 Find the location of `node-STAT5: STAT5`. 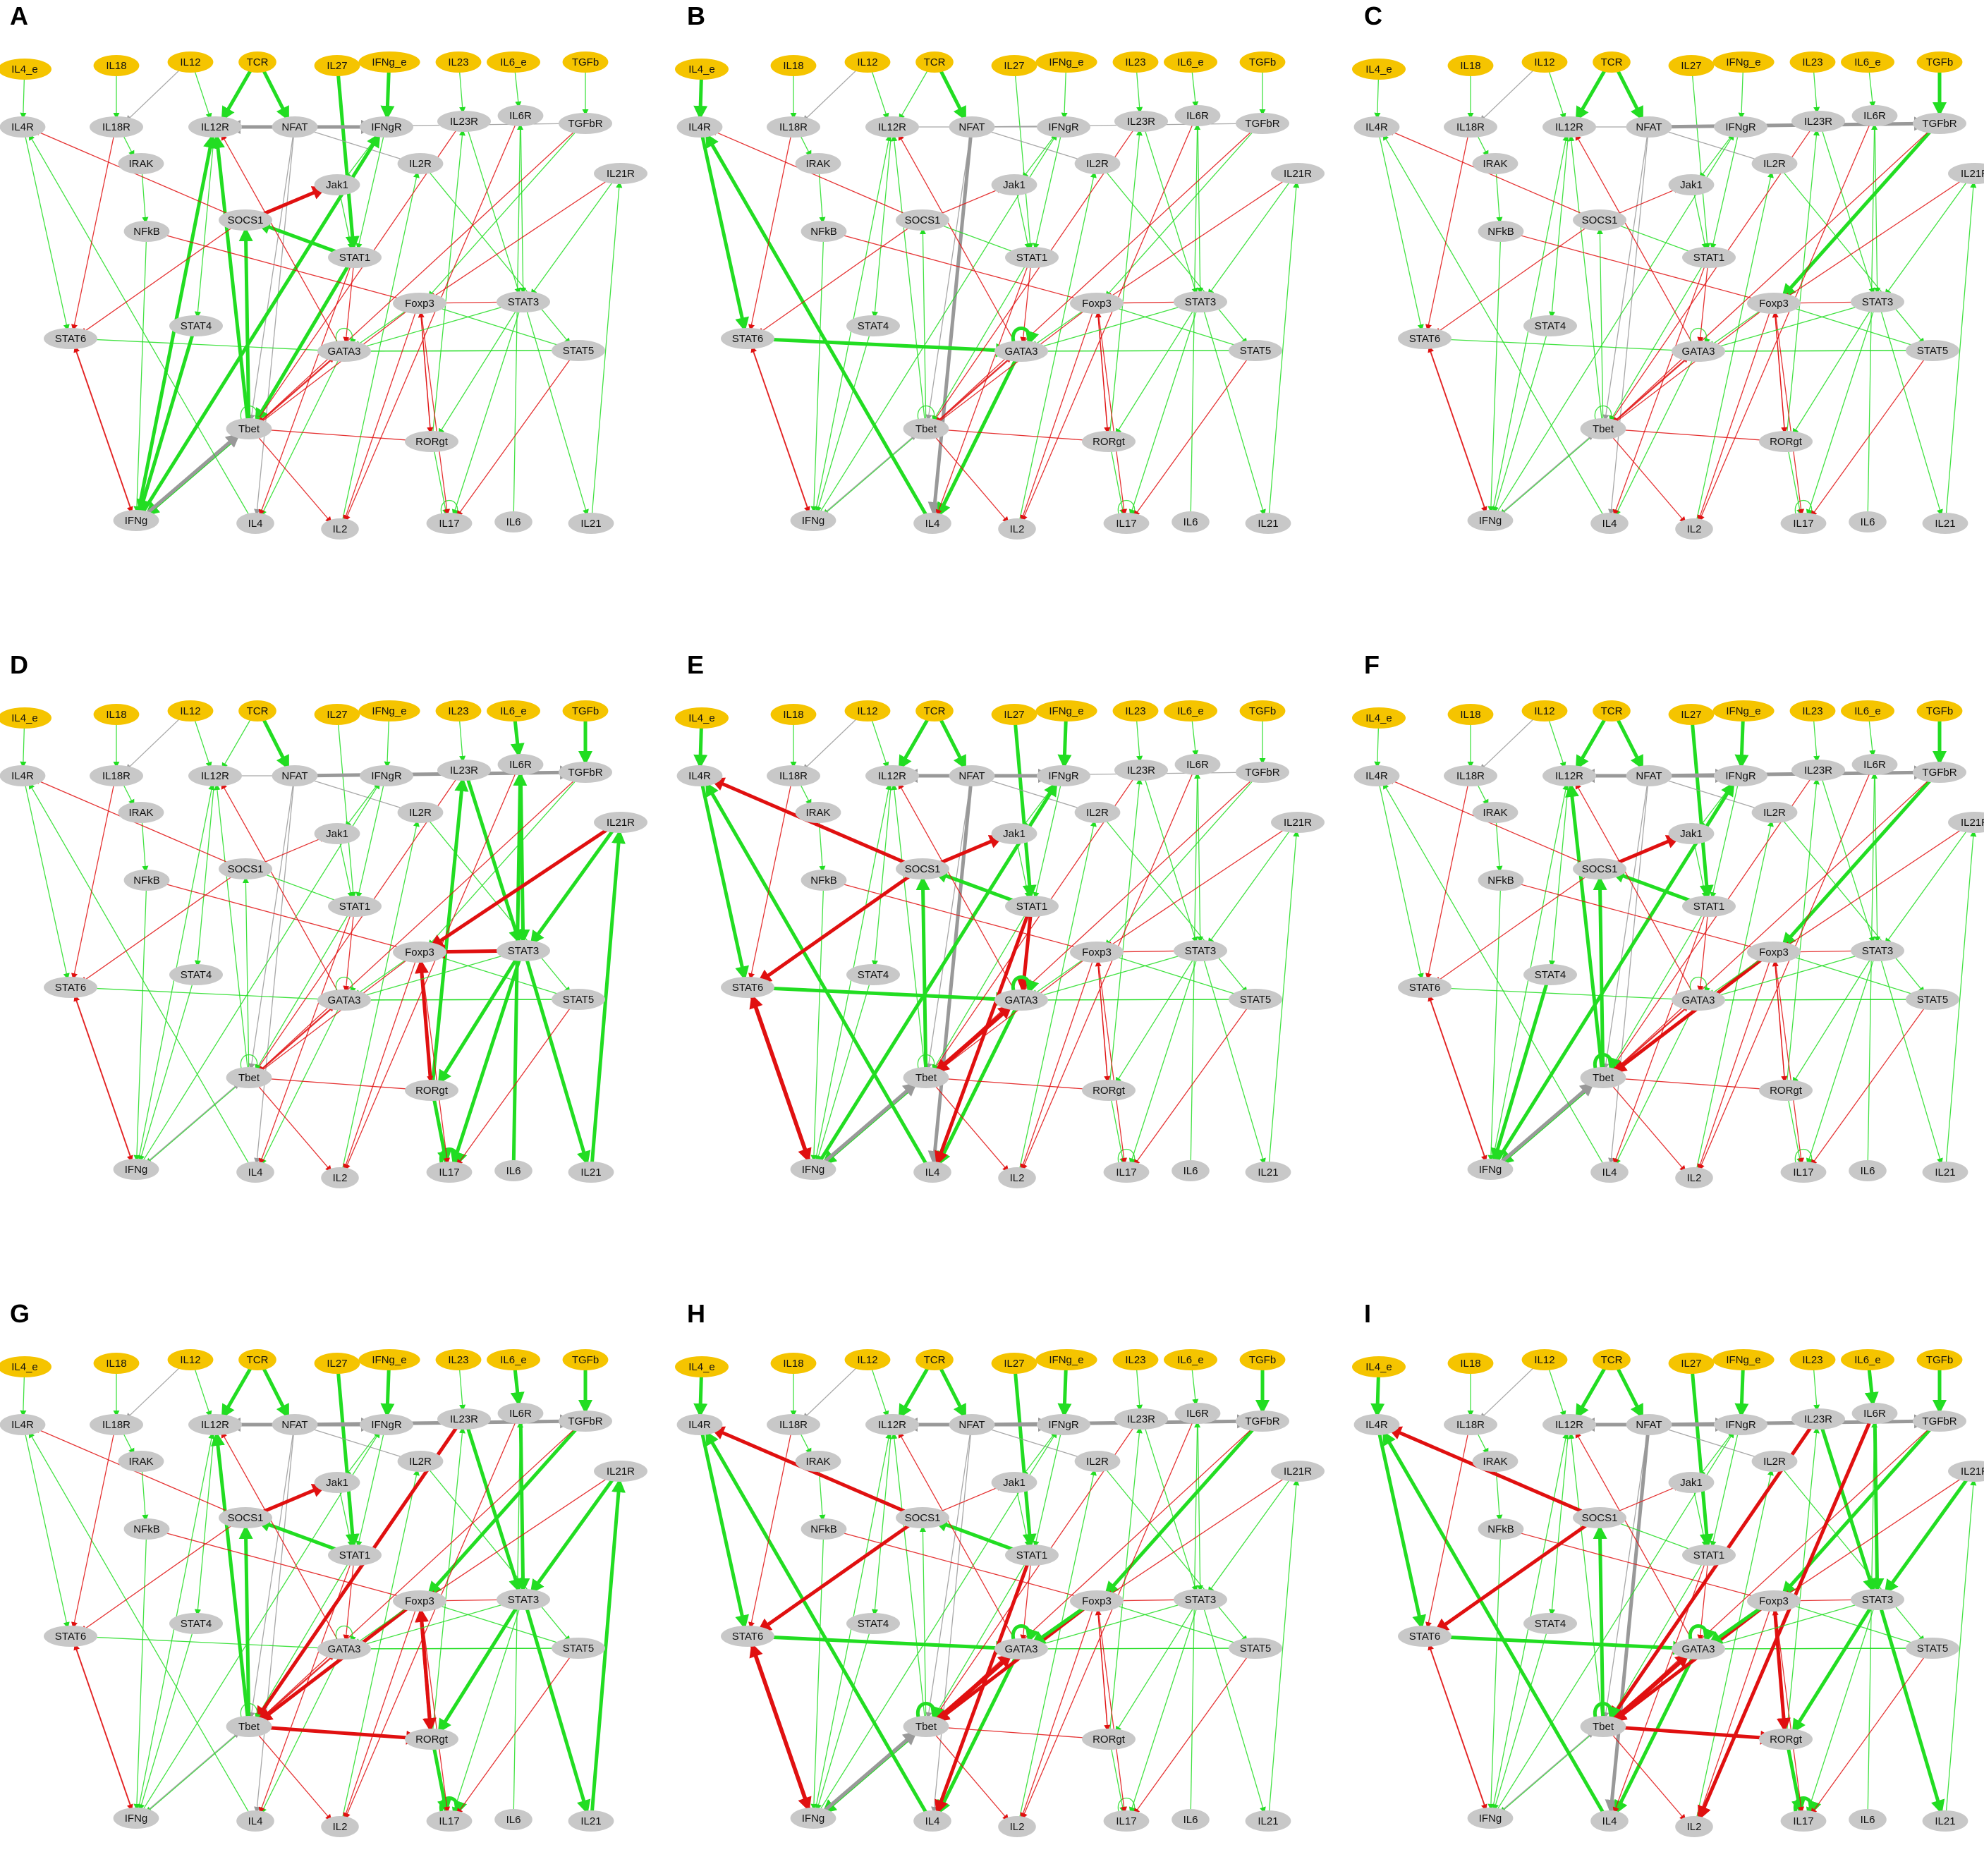

node-STAT5: STAT5 is located at coordinates (578, 999).